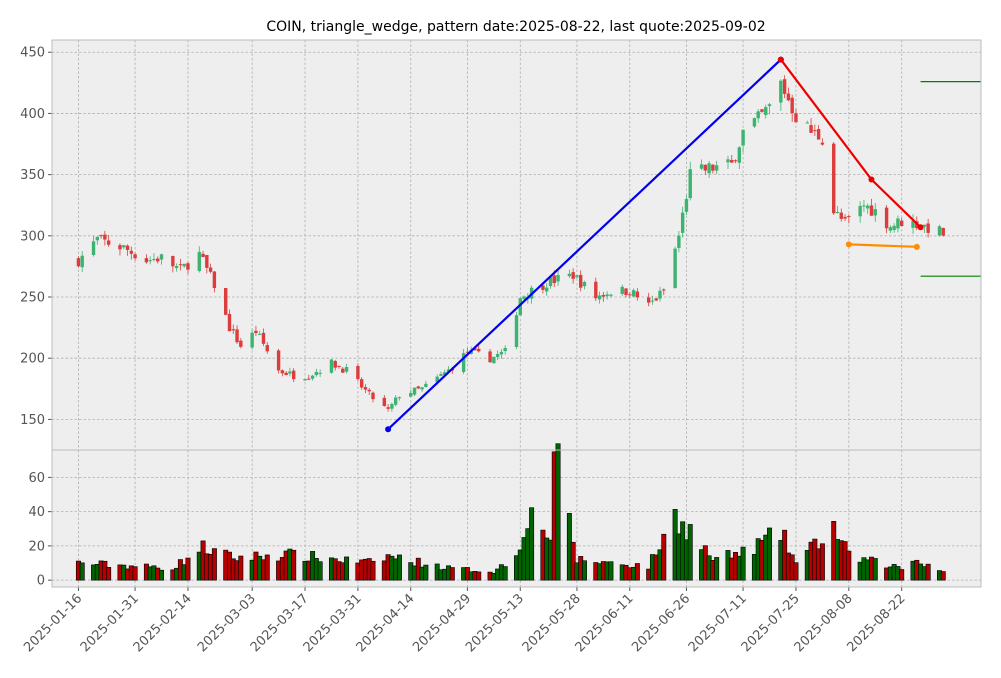  Describe the element at coordinates (882, 245) in the screenshot. I see `pattern-line` at that location.